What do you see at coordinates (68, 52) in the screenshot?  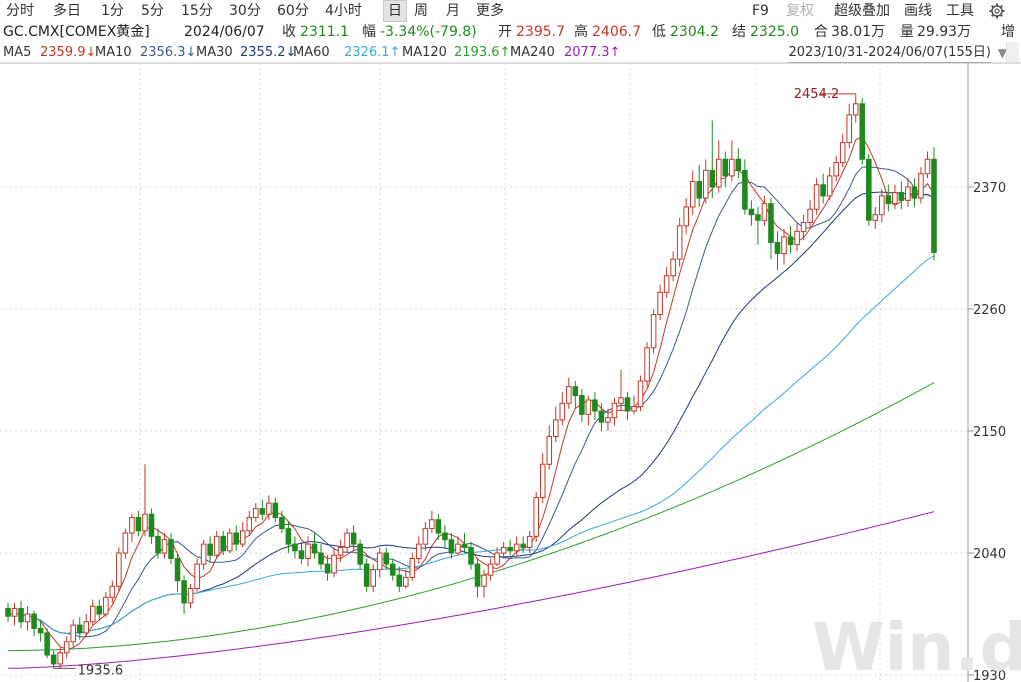 I see `ma-value-0: 2359.9↓` at bounding box center [68, 52].